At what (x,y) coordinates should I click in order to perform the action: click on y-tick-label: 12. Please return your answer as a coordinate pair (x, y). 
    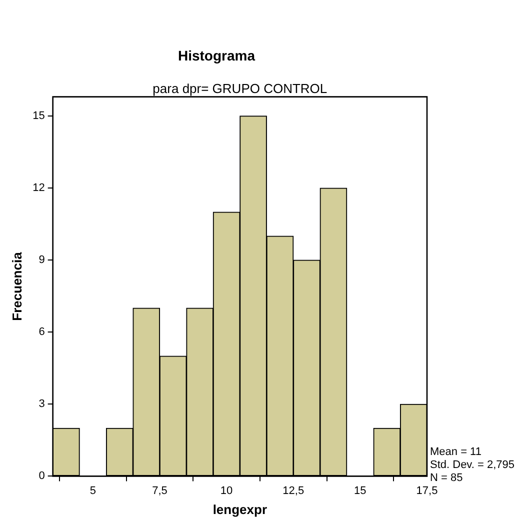
    Looking at the image, I should click on (38, 188).